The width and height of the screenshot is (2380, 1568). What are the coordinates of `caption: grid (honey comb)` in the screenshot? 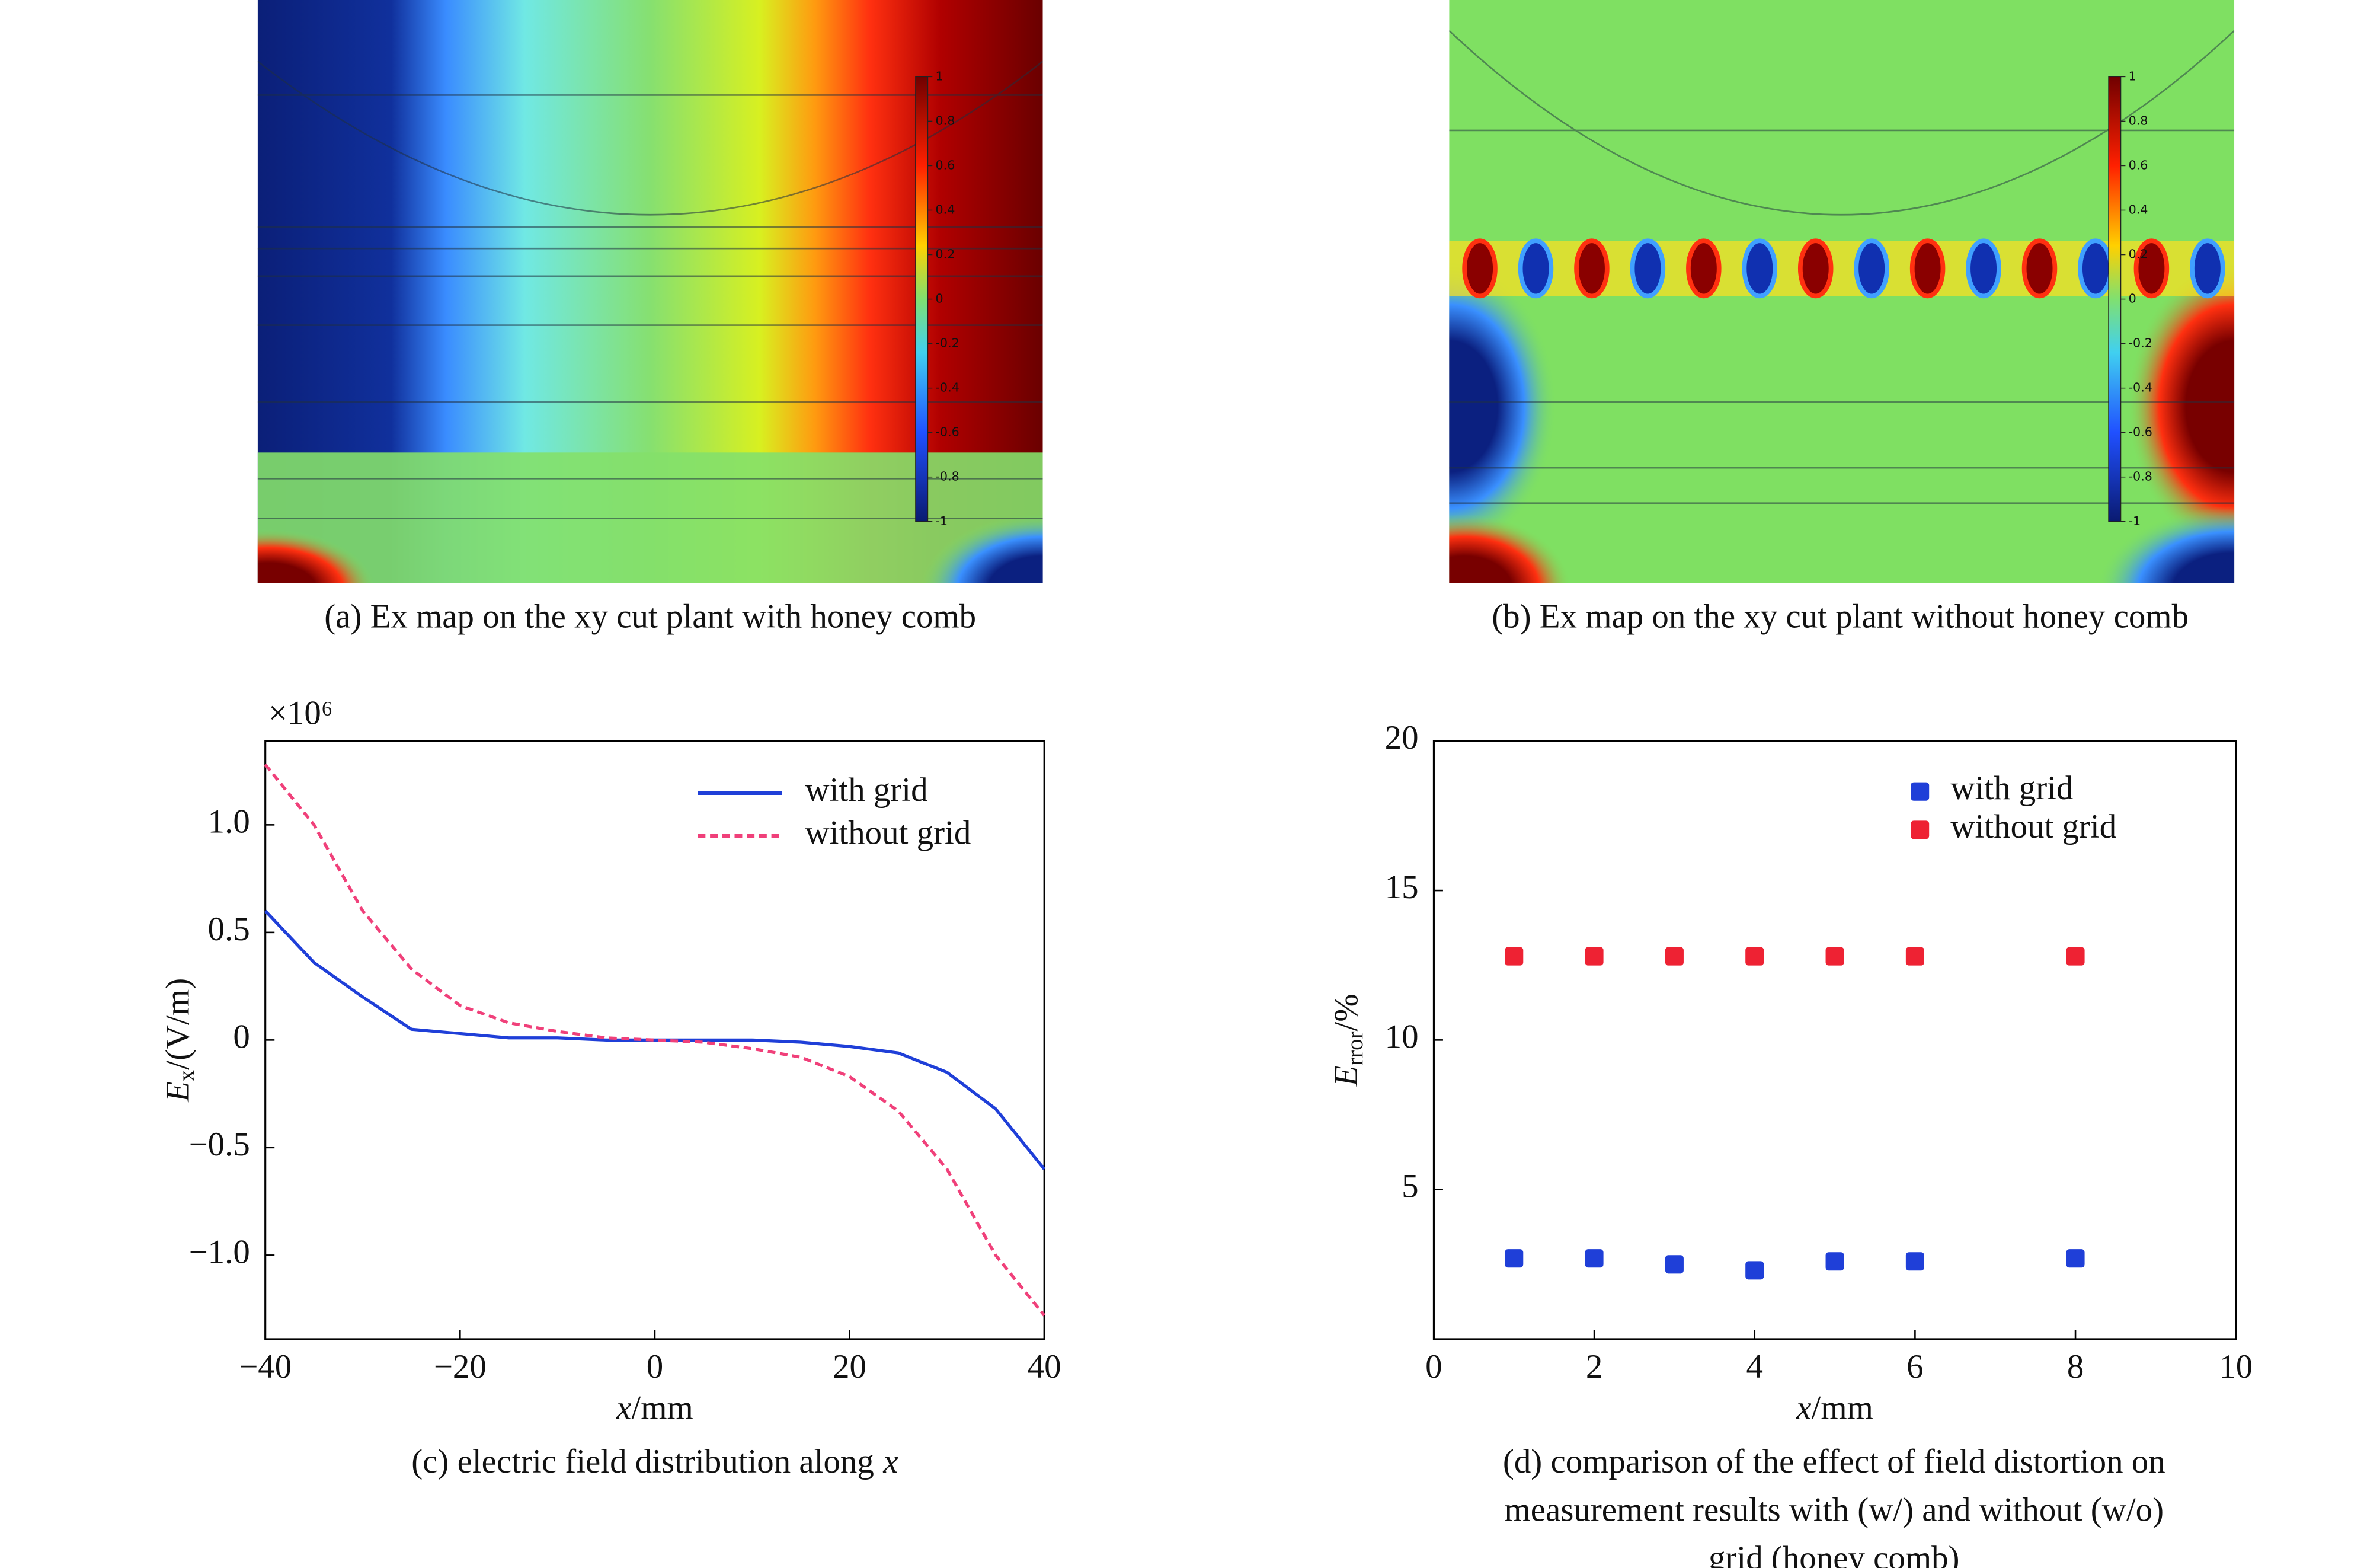 It's located at (1834, 1554).